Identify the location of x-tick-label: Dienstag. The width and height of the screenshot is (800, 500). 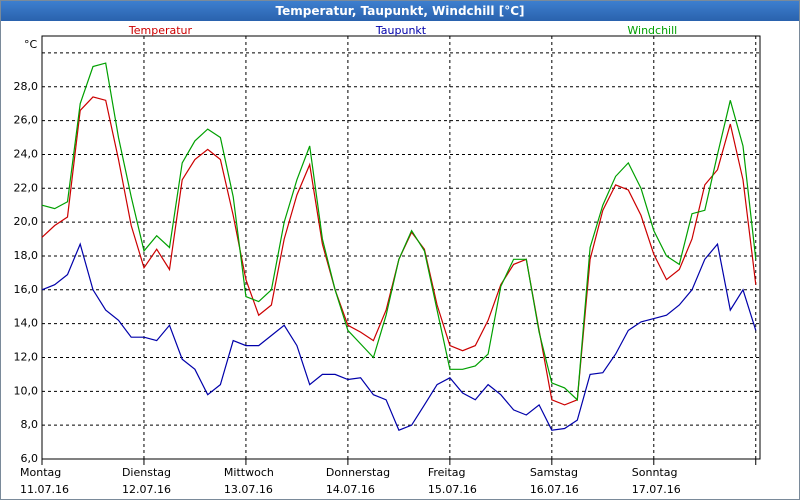
(146, 472).